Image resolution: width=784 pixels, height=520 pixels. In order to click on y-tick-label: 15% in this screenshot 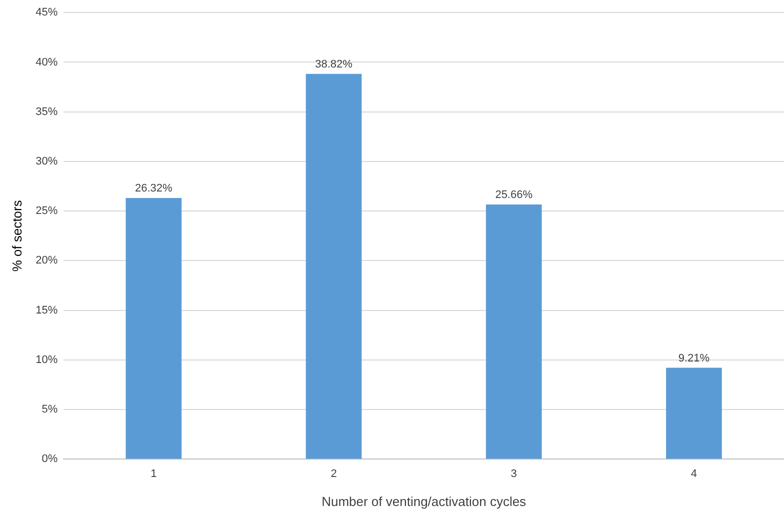, I will do `click(47, 310)`.